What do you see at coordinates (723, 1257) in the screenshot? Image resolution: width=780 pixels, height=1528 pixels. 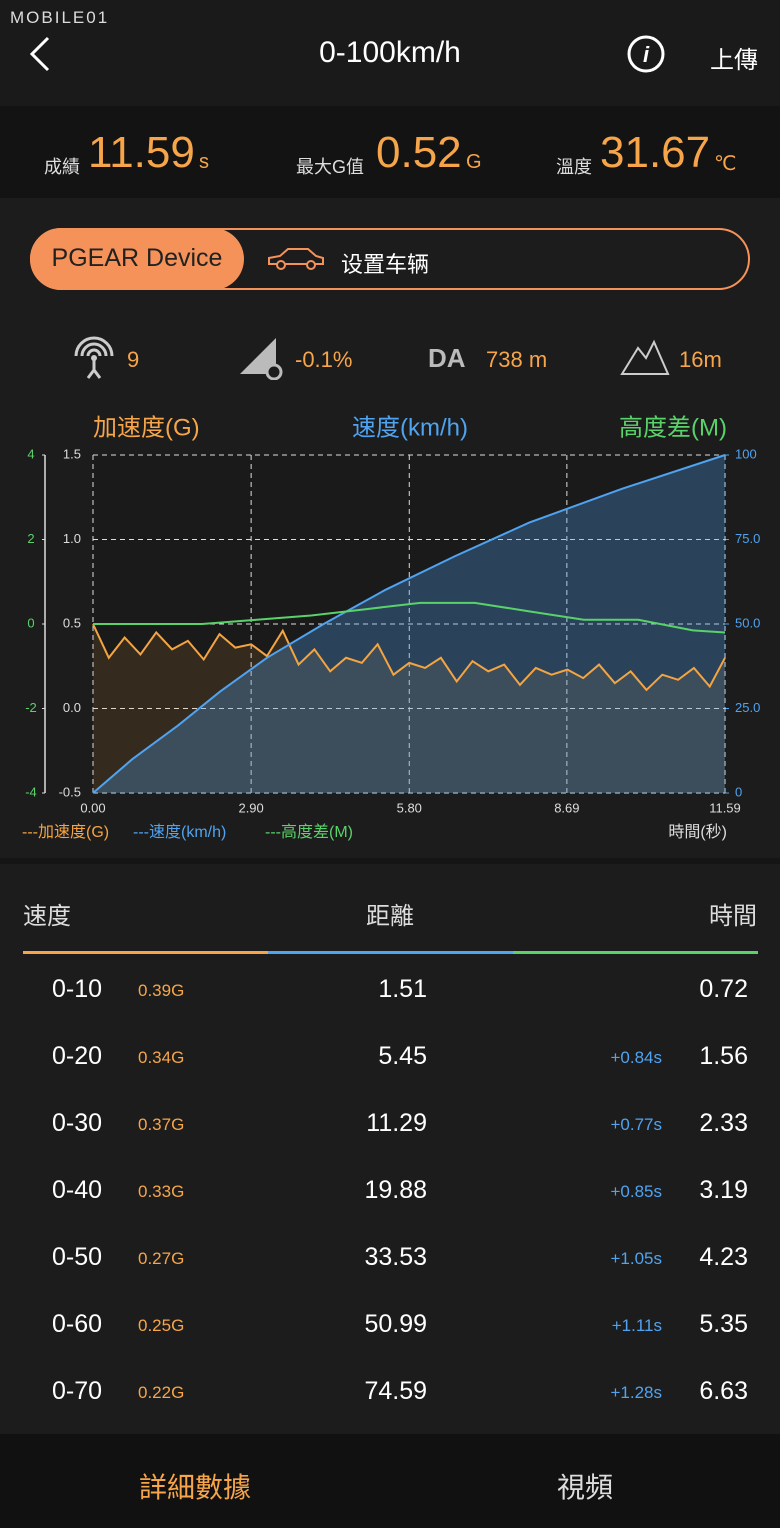 I see `time: 4.23` at bounding box center [723, 1257].